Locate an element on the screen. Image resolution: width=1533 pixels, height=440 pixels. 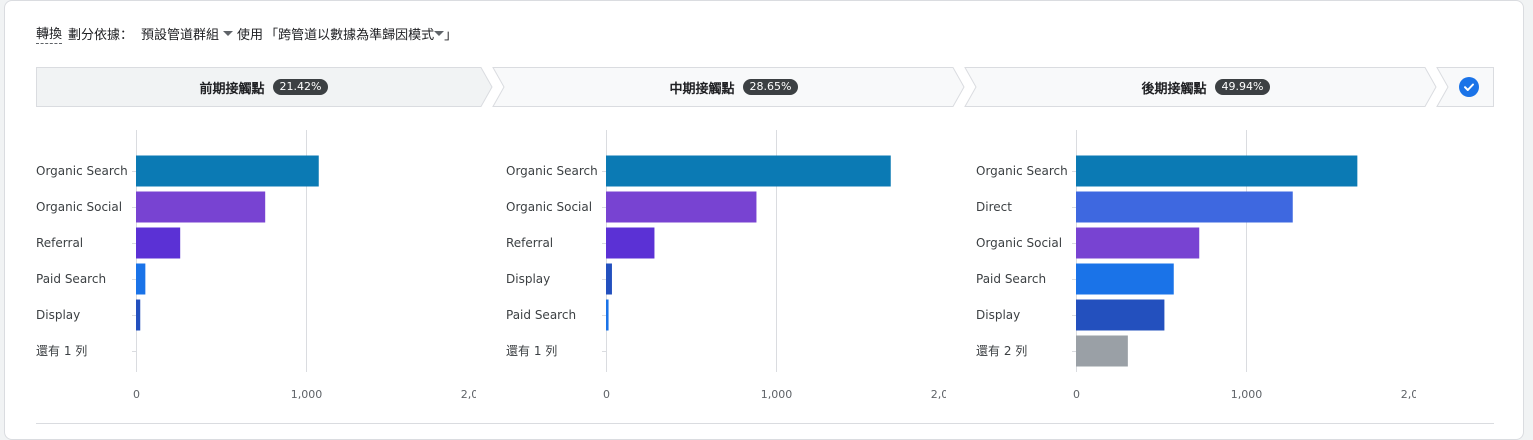
attribution-model-close: 」 is located at coordinates (451, 35).